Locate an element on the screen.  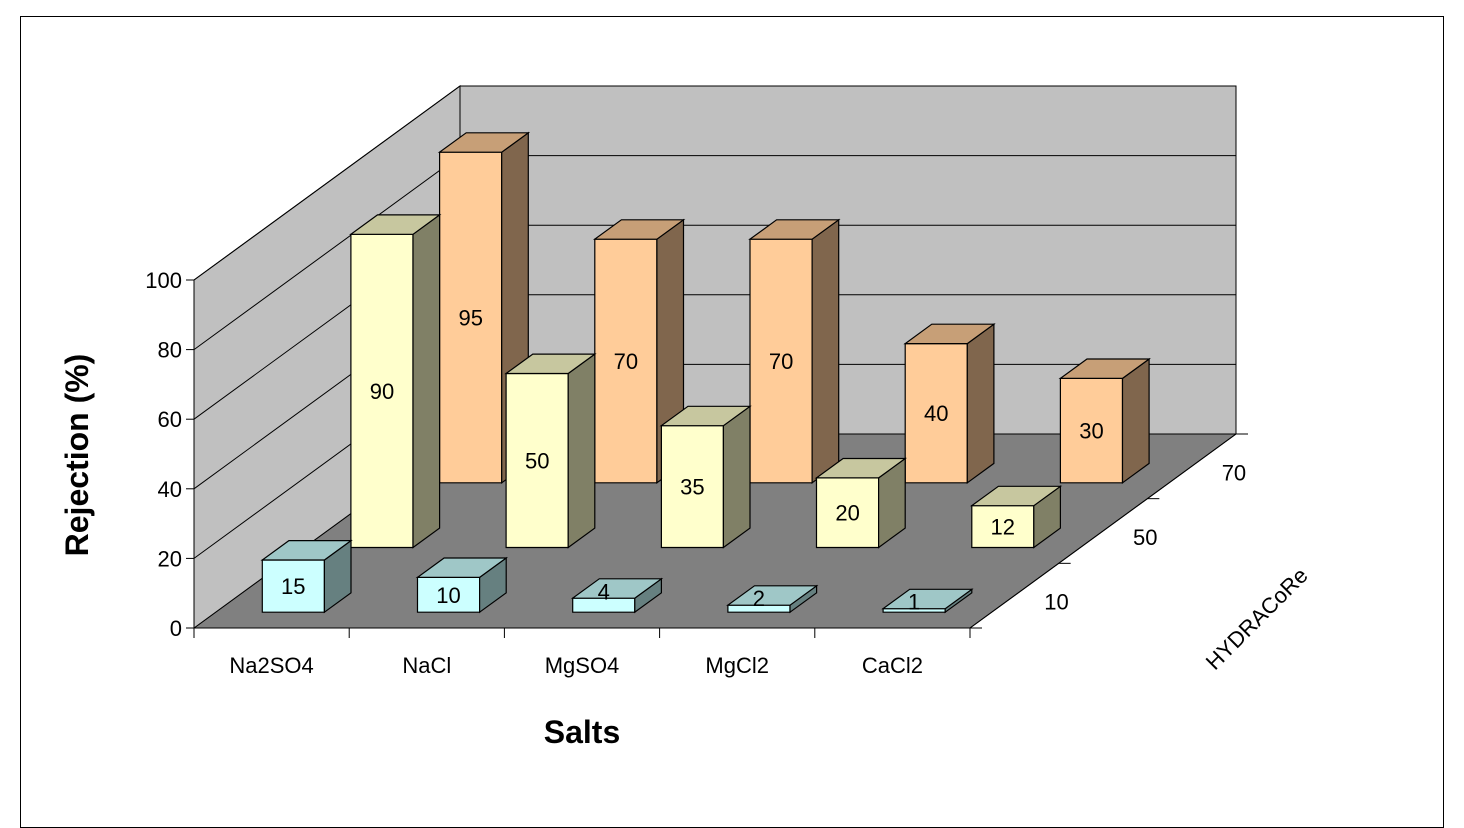
z-tick-label: 10 is located at coordinates (1056, 602).